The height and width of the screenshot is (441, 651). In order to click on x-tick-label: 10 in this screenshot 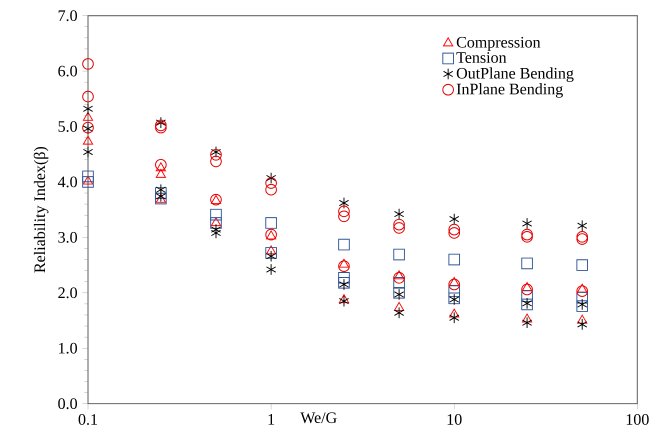, I will do `click(455, 419)`.